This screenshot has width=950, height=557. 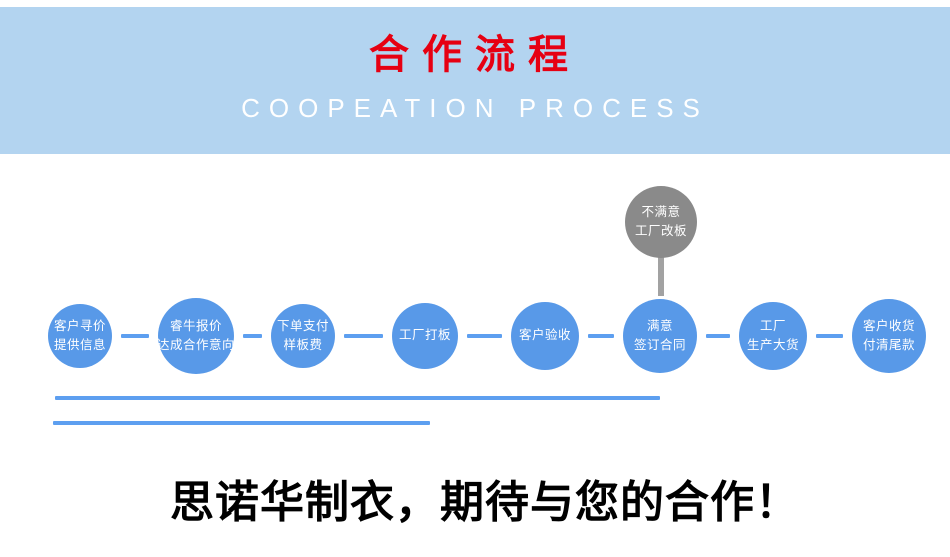 I want to click on flow-node-label: 工厂打板, so click(x=424, y=335).